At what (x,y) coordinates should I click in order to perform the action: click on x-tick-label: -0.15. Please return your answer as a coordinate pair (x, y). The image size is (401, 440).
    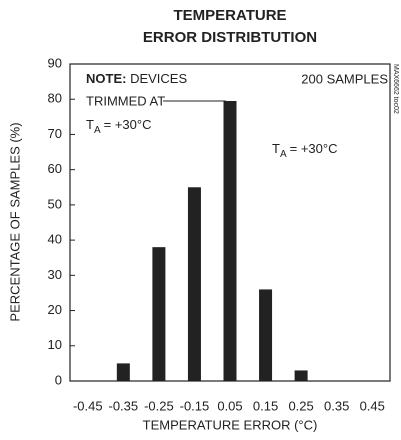
    Looking at the image, I should click on (195, 405).